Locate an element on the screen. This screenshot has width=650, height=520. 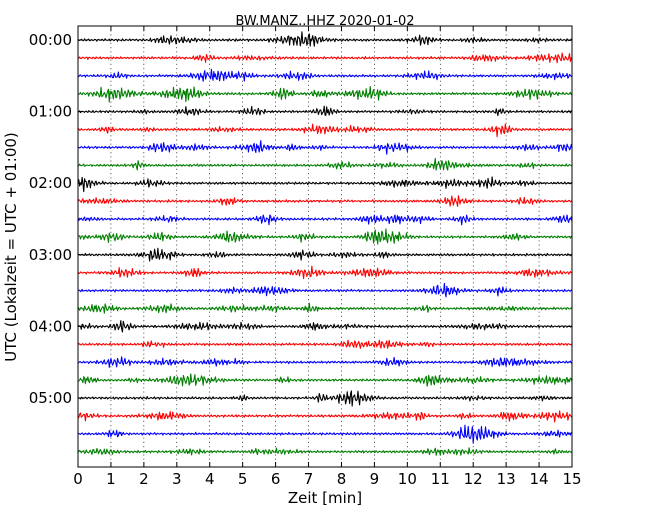
y-tick-label: 05:00 is located at coordinates (50, 398).